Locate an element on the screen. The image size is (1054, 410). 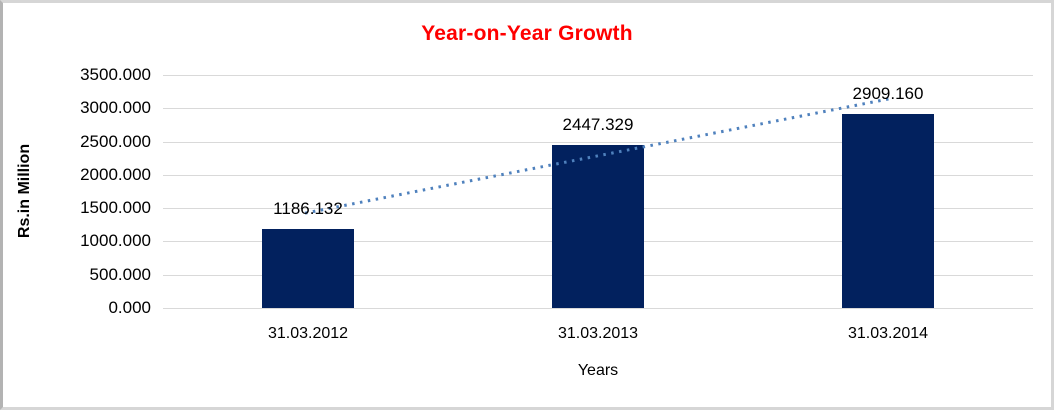
x-tick-label: 31.03.2012 is located at coordinates (308, 333).